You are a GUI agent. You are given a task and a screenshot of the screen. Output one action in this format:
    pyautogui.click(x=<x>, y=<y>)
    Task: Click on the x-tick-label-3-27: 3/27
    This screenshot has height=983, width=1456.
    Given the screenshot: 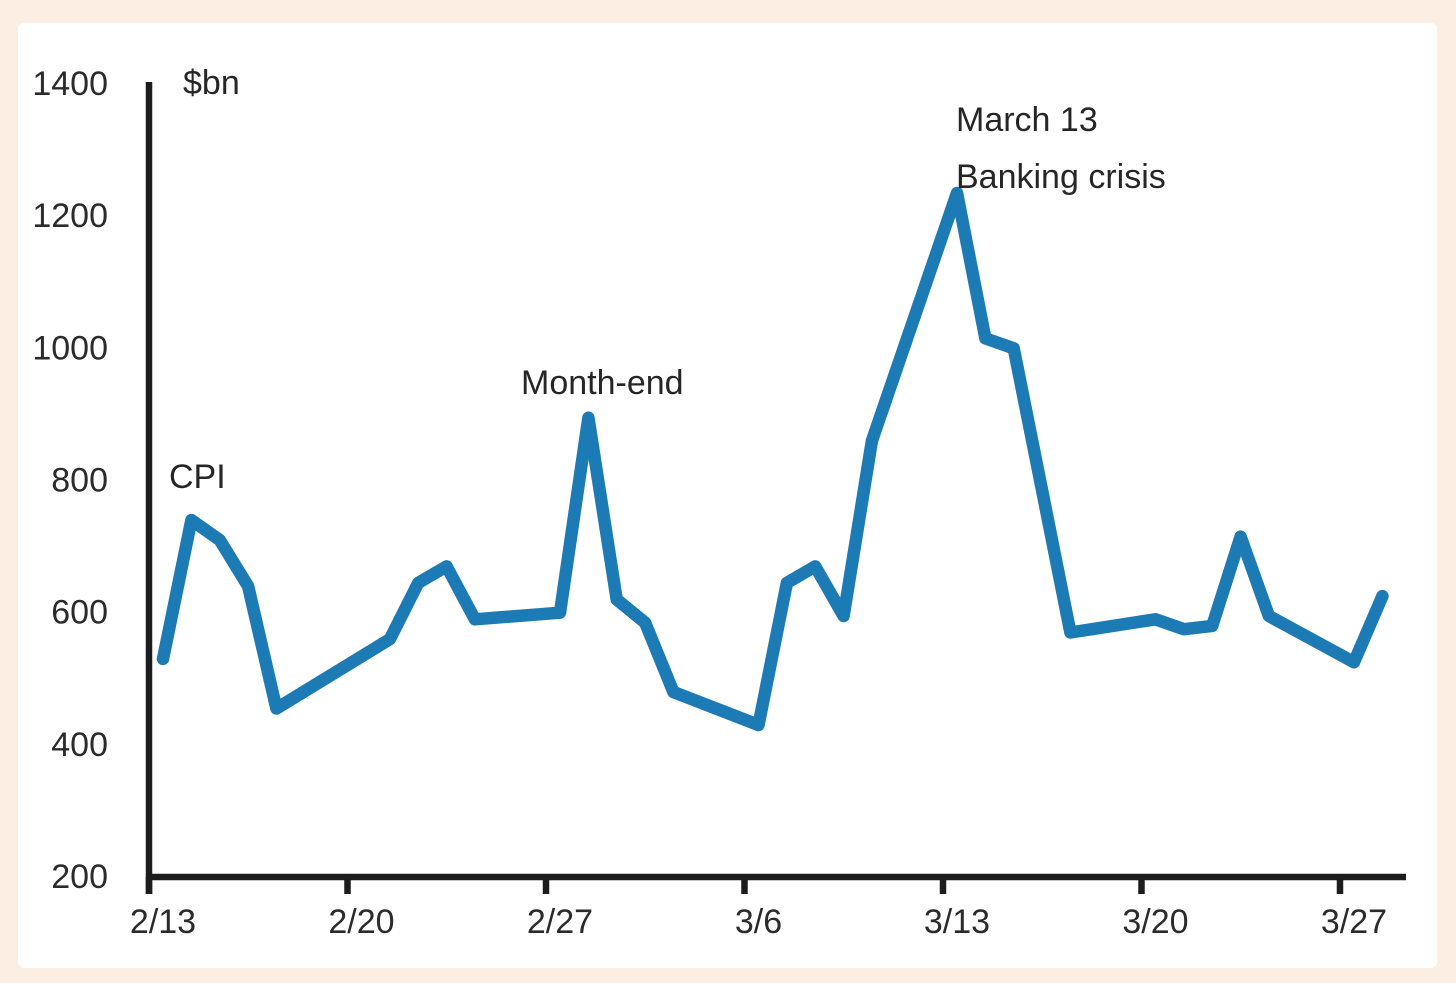 What is the action you would take?
    pyautogui.click(x=1354, y=922)
    